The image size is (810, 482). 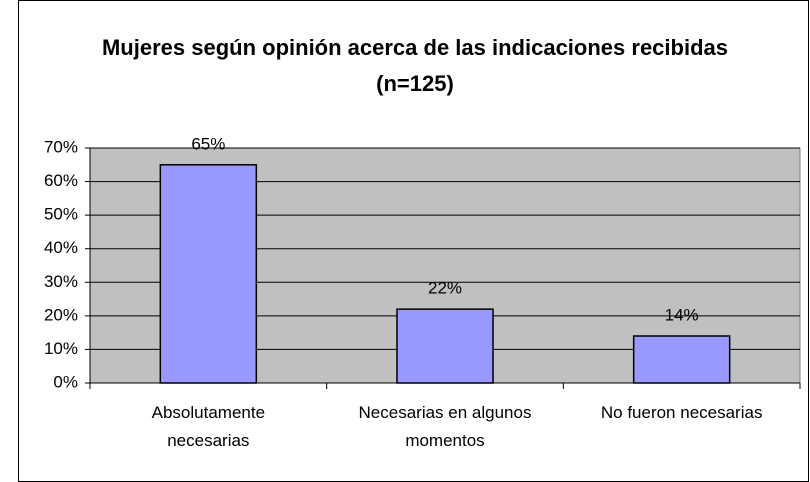 What do you see at coordinates (445, 426) in the screenshot?
I see `x-tick-label: Necesarias en algunos momentos` at bounding box center [445, 426].